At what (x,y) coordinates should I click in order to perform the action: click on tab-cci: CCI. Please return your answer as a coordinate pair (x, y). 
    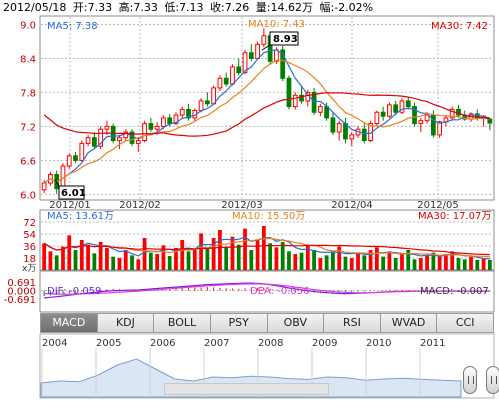
    Looking at the image, I should click on (465, 323).